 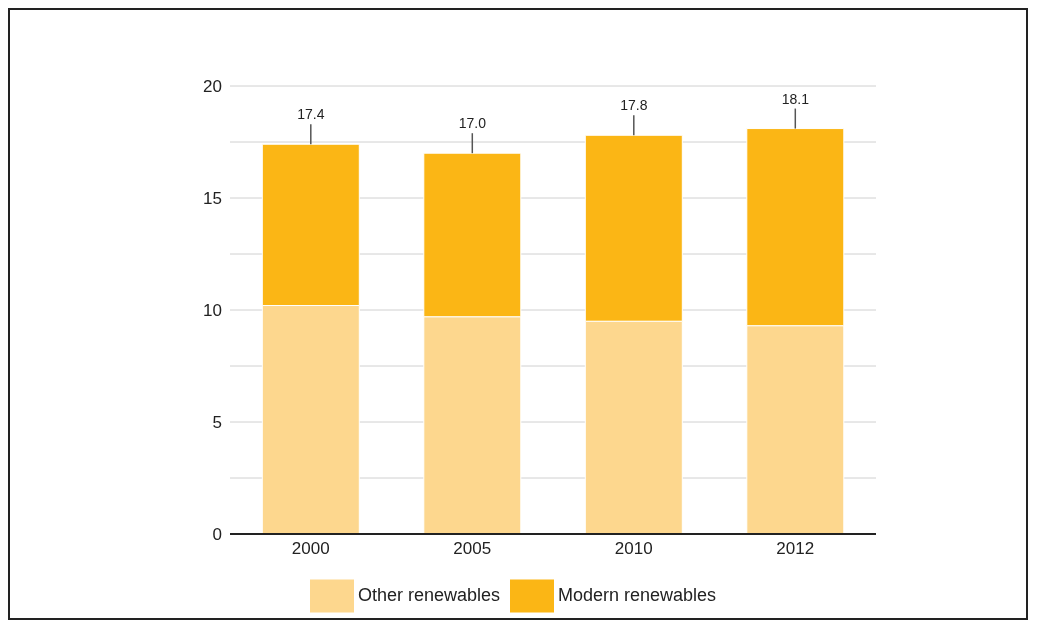 I want to click on total-label: 17.0, so click(x=472, y=123).